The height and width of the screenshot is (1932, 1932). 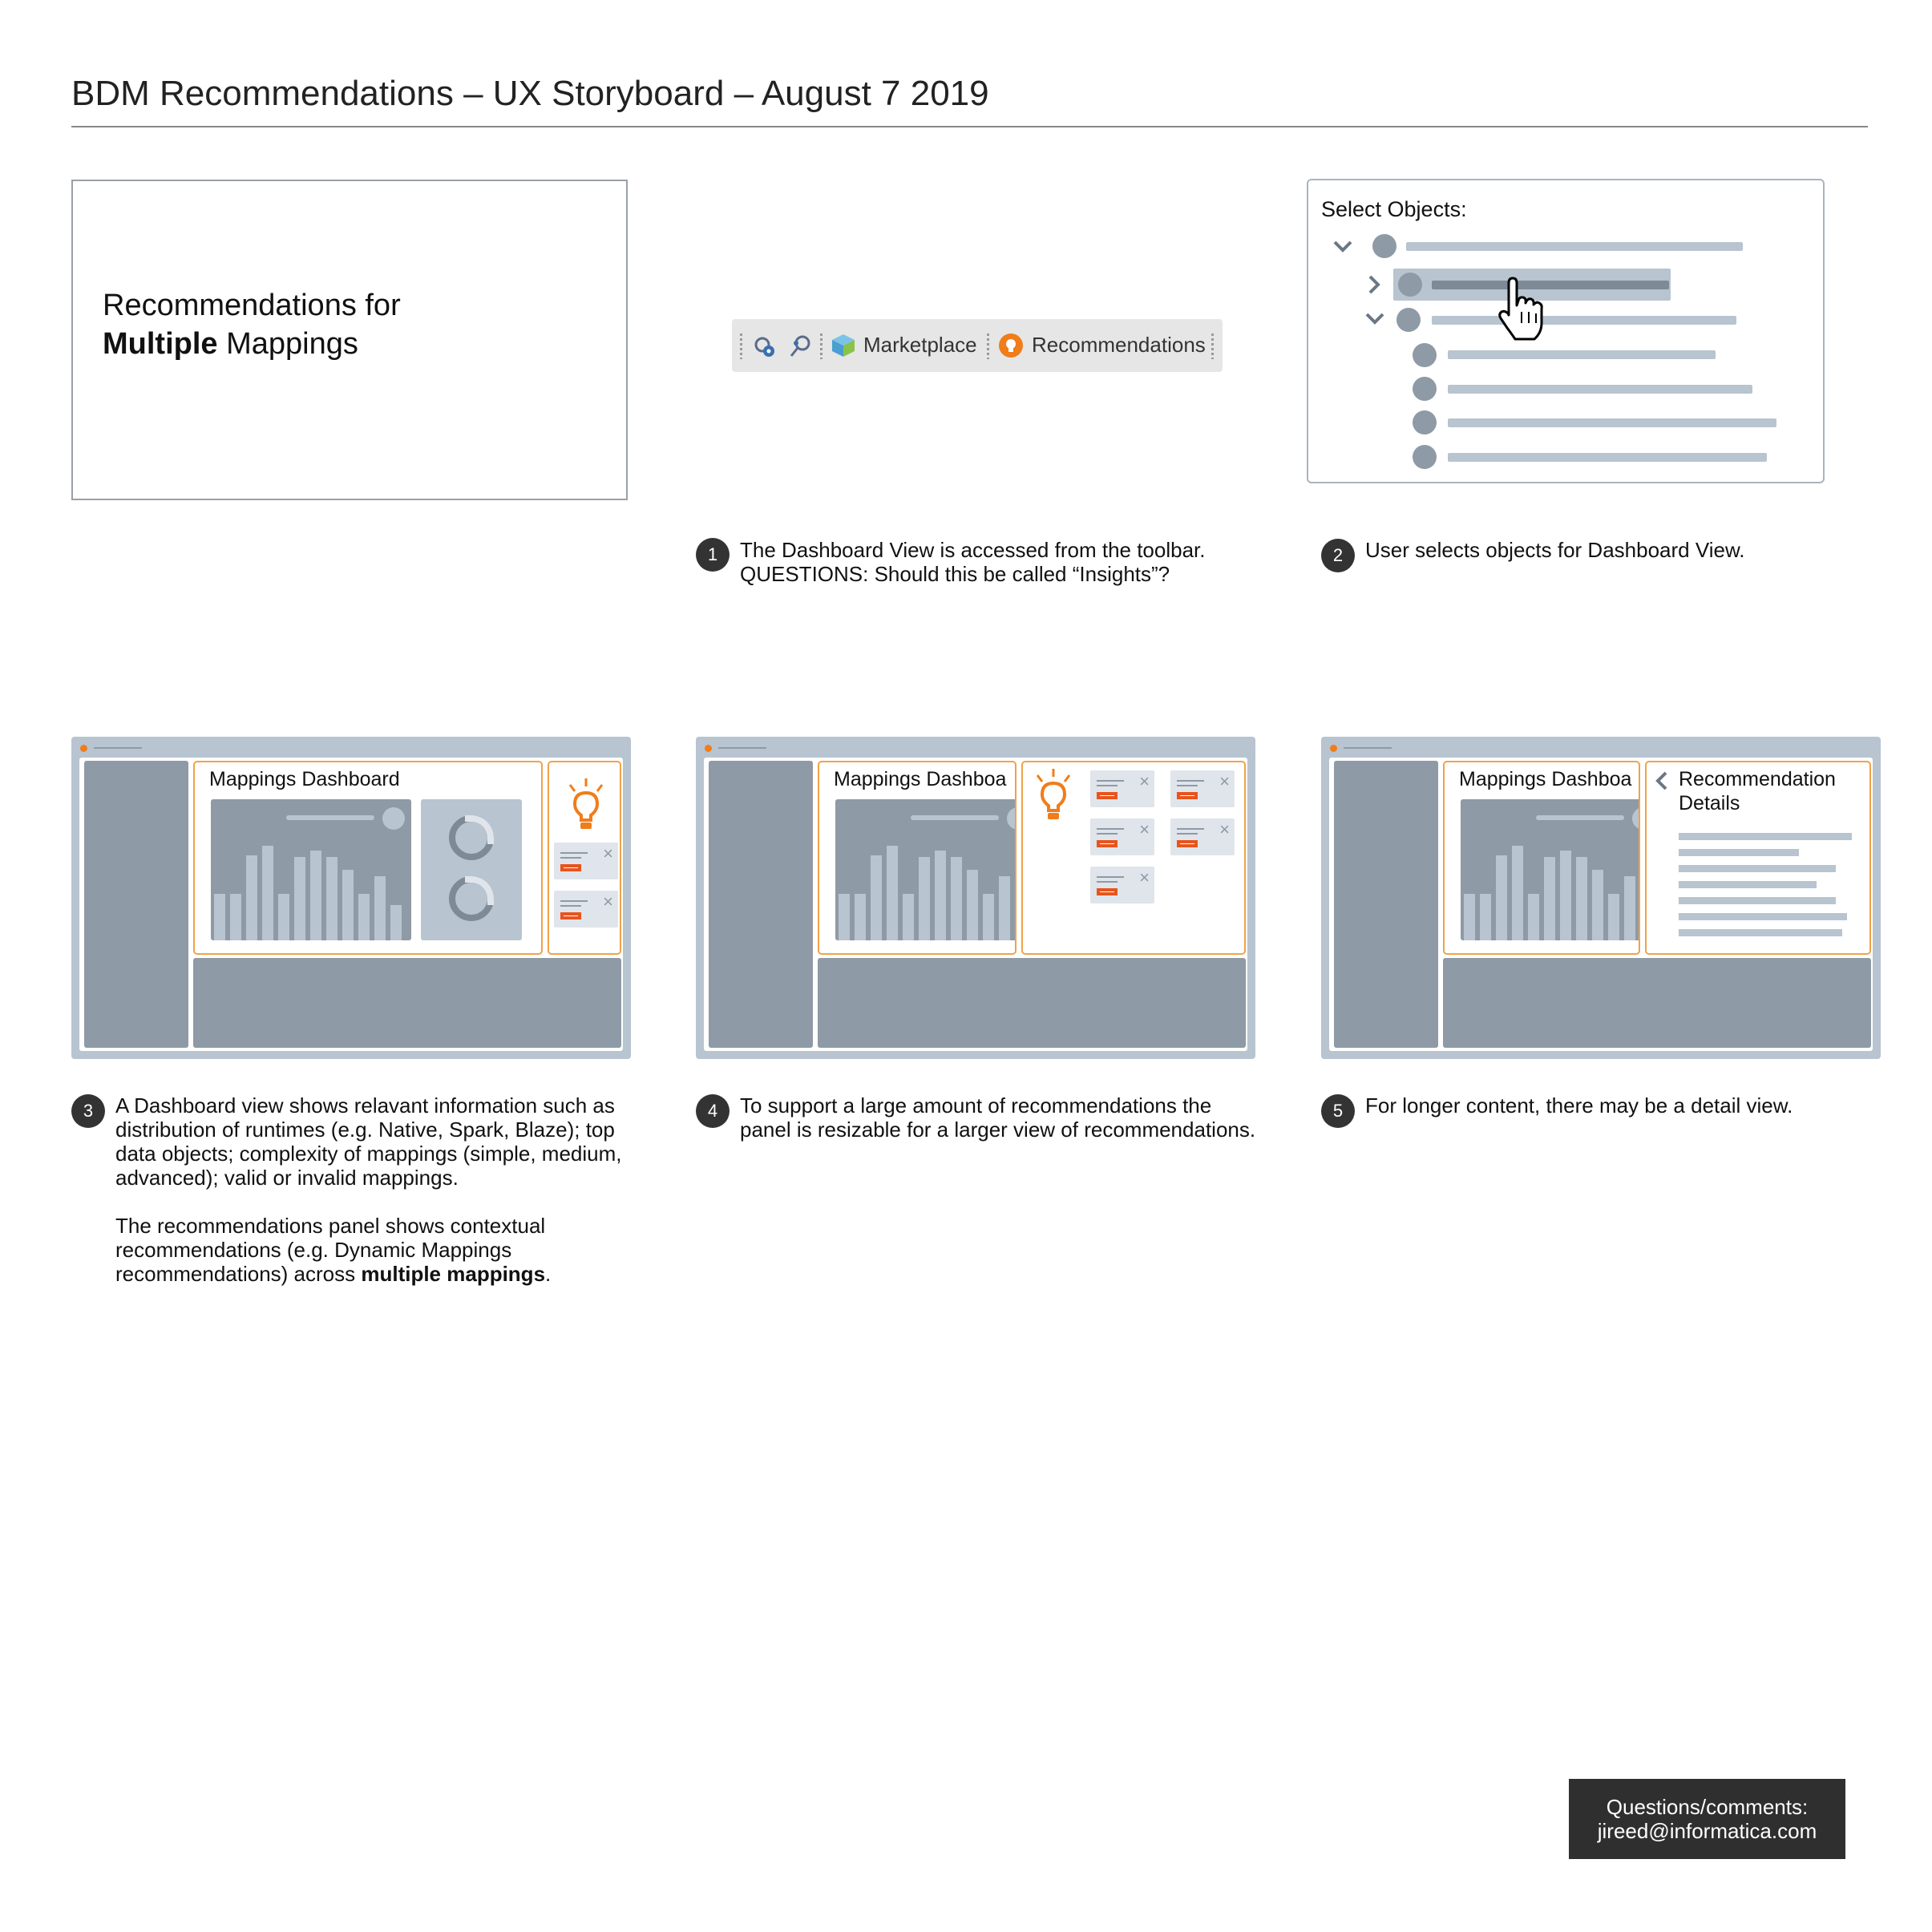 What do you see at coordinates (969, 126) in the screenshot?
I see `title-divider` at bounding box center [969, 126].